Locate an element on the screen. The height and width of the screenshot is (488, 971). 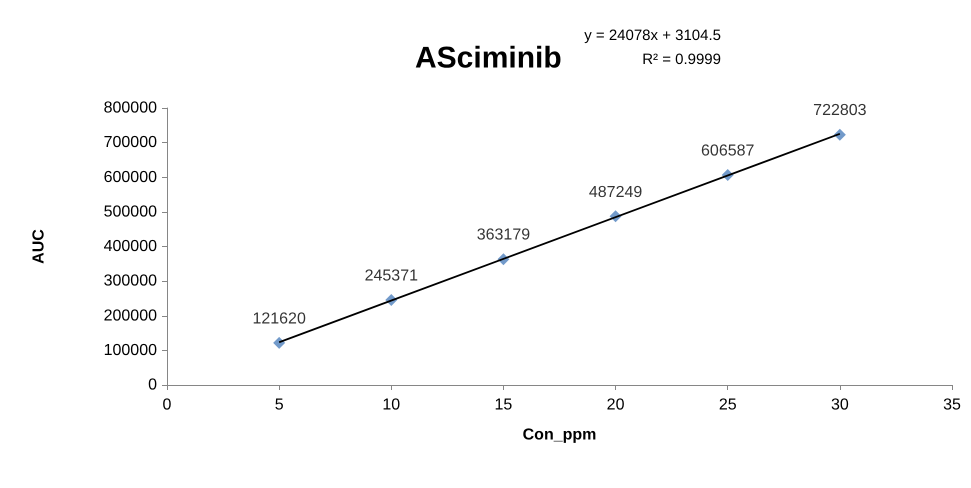
data-label: 245371 is located at coordinates (391, 276).